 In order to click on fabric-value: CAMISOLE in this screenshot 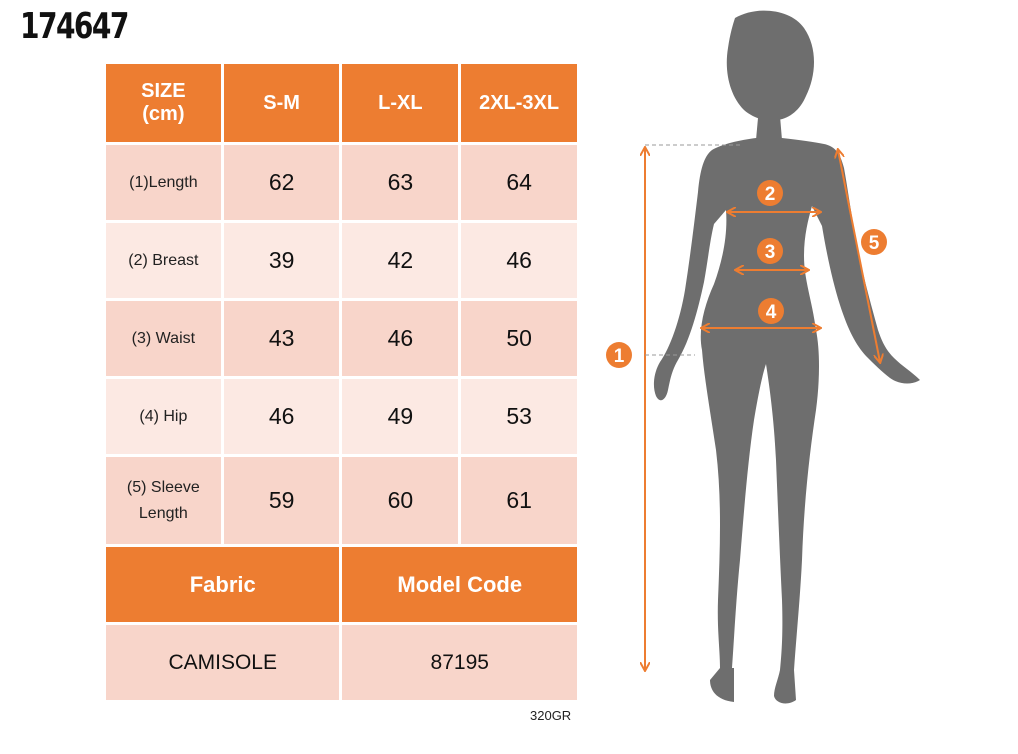, I will do `click(223, 662)`.